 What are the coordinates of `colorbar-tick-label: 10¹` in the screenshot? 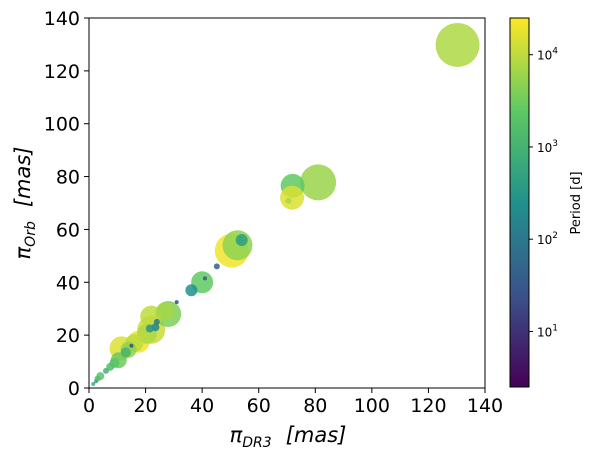 It's located at (547, 331).